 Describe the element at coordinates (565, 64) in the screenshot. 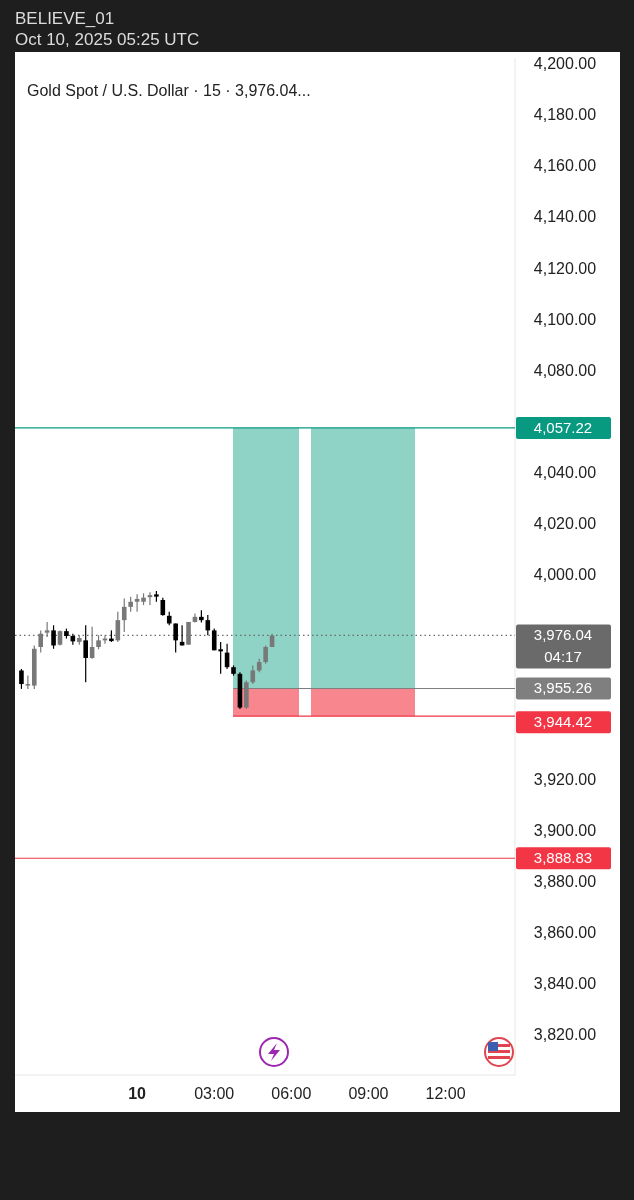

I see `y-tick-label: 4,200.00` at that location.